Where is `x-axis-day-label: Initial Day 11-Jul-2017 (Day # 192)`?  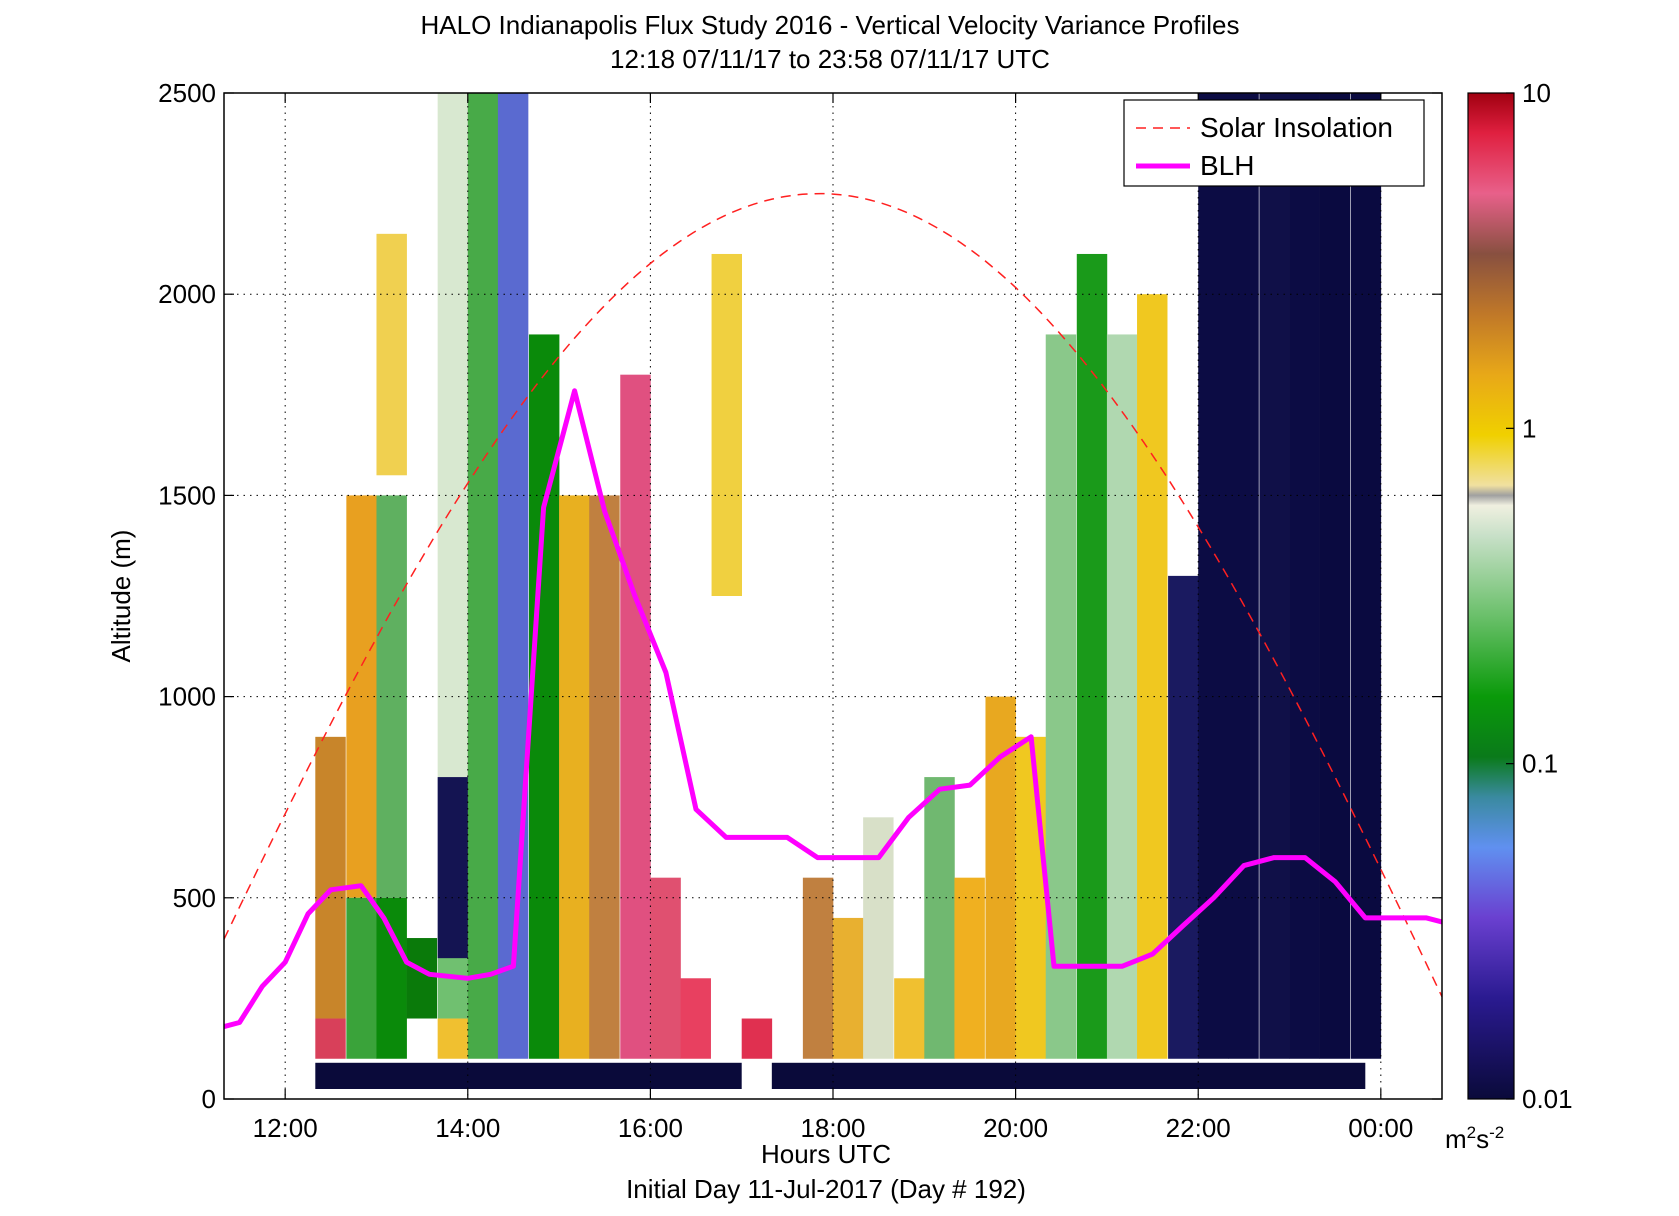
x-axis-day-label: Initial Day 11-Jul-2017 (Day # 192) is located at coordinates (826, 1189).